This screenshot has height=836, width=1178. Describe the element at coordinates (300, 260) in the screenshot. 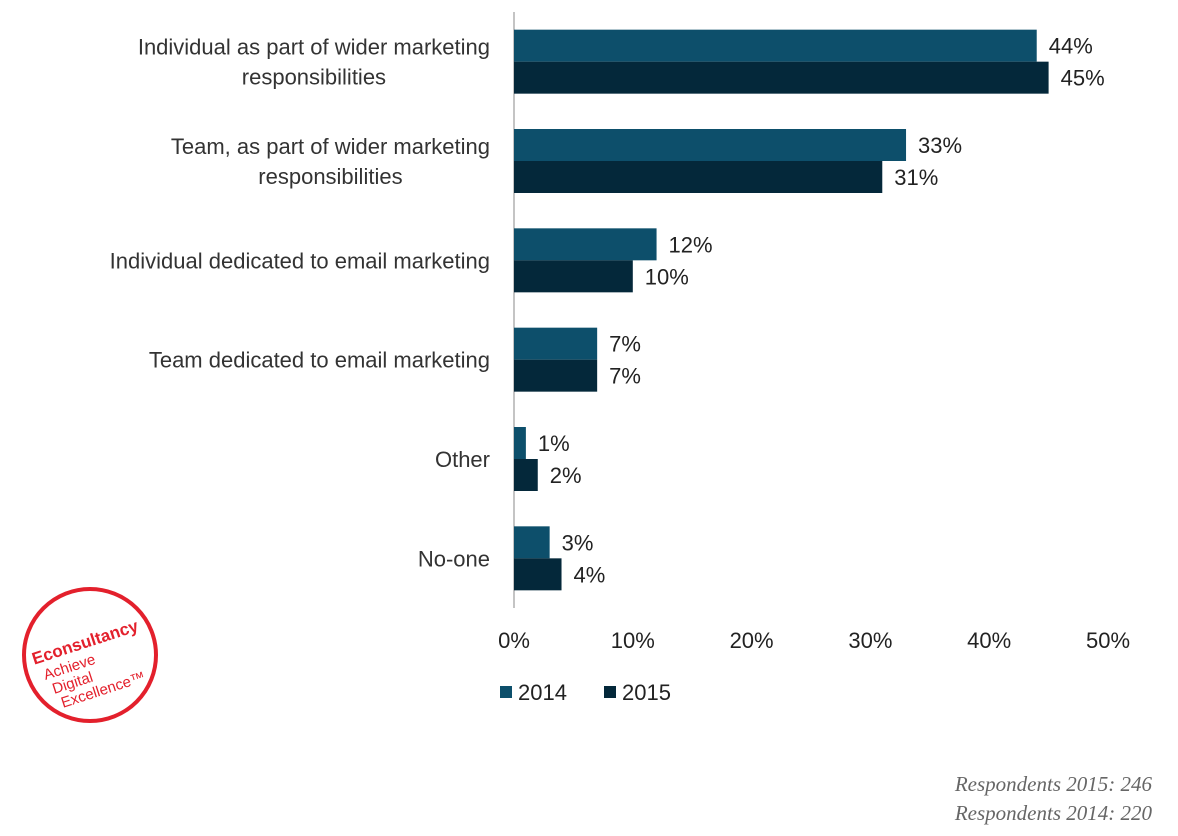

I see `category-label: Individual dedicated to email marketing` at that location.